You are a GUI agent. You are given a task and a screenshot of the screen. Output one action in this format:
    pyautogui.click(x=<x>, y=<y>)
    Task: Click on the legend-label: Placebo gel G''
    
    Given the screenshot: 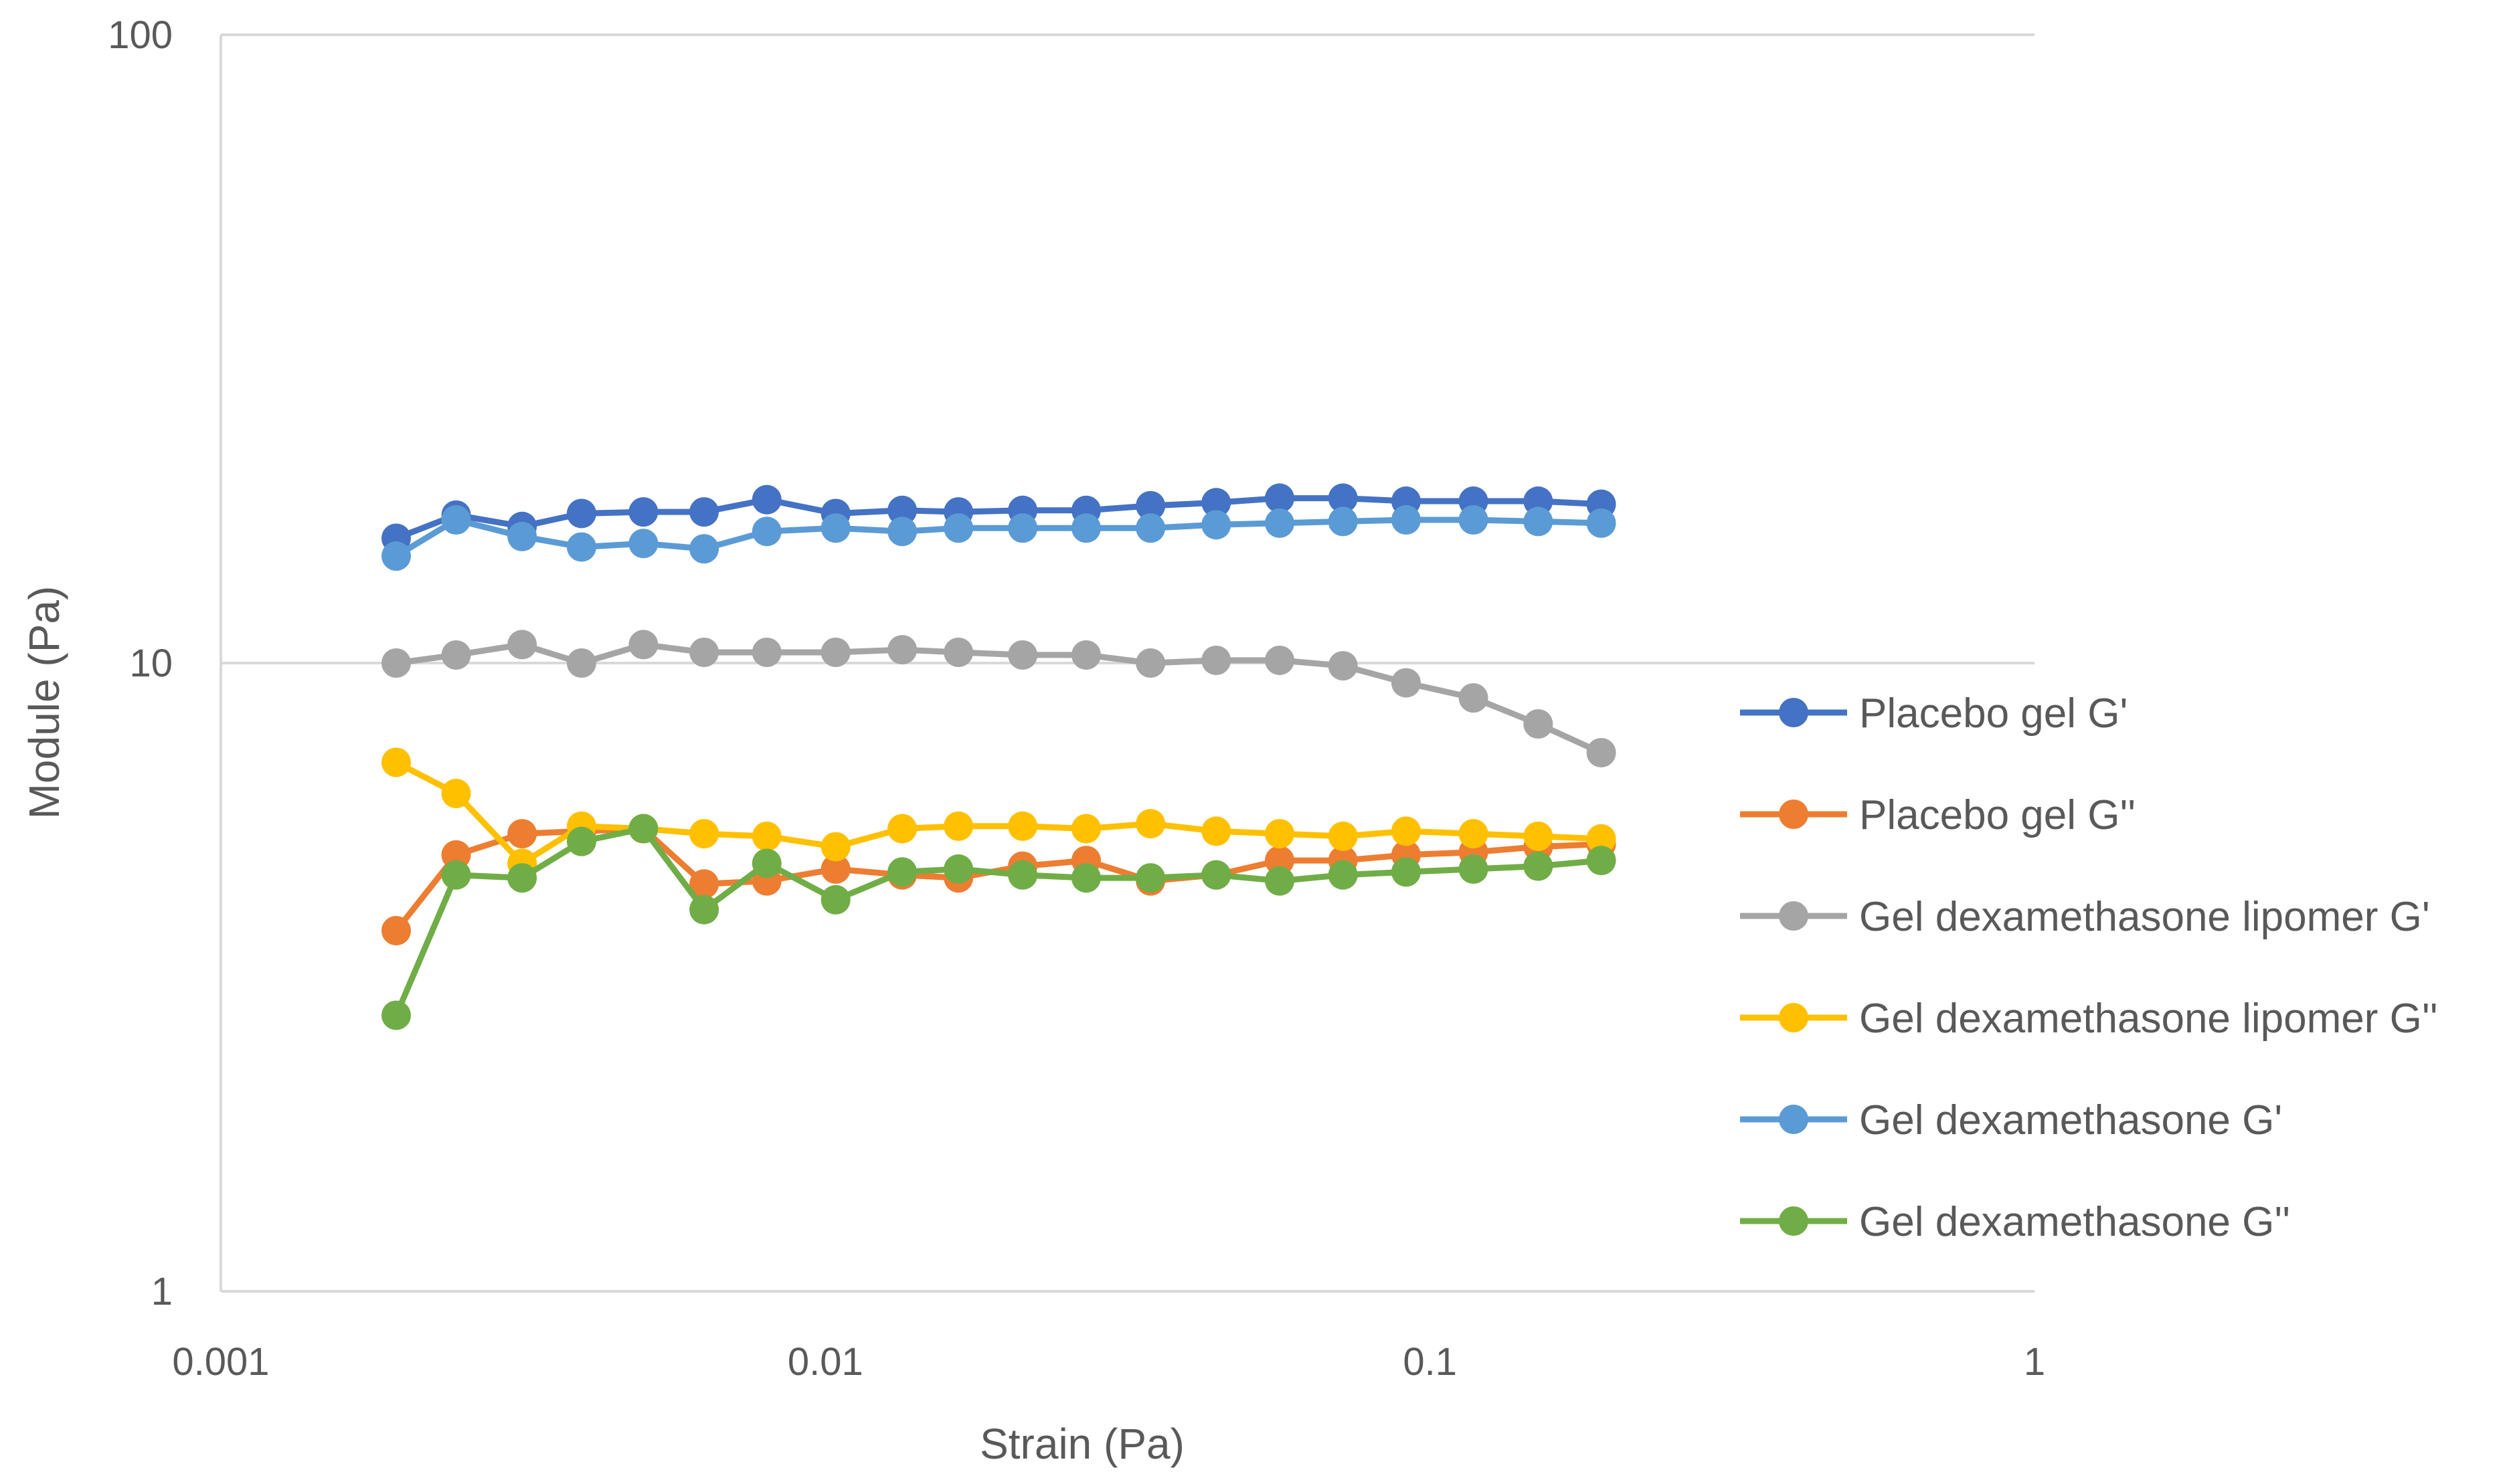 What is the action you would take?
    pyautogui.click(x=1998, y=815)
    